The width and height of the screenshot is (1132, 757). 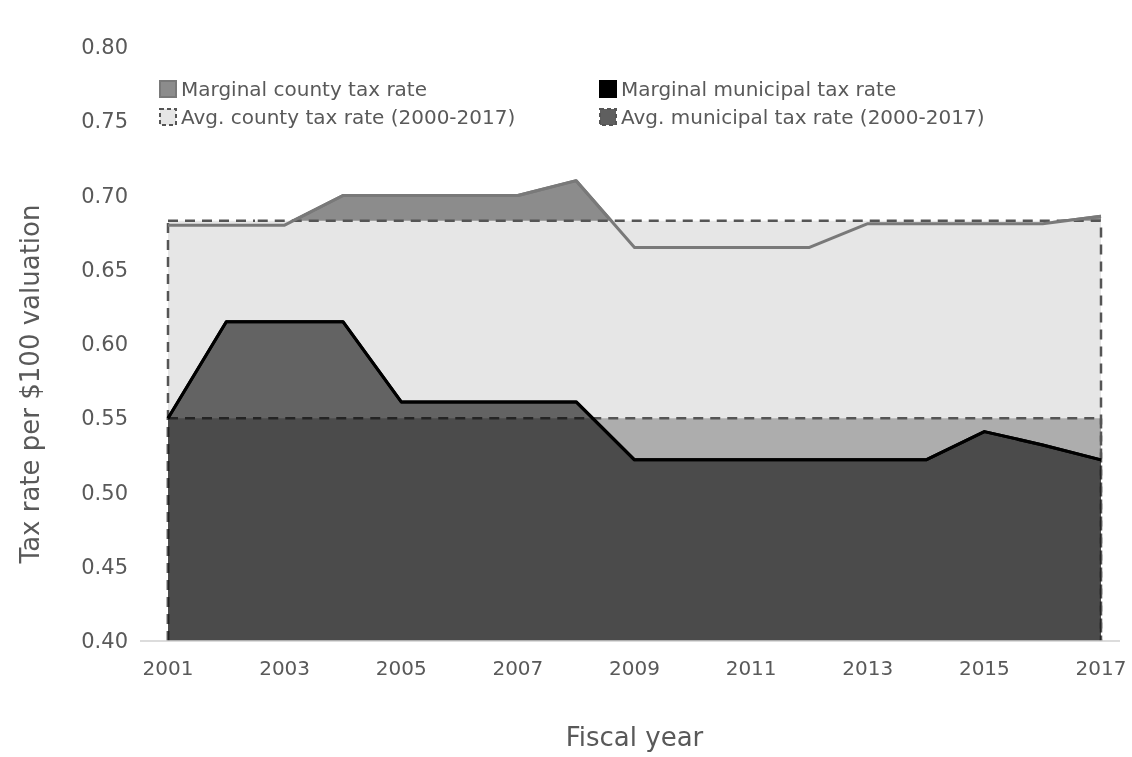 I want to click on y-tick-label: 0.45, so click(x=104, y=566).